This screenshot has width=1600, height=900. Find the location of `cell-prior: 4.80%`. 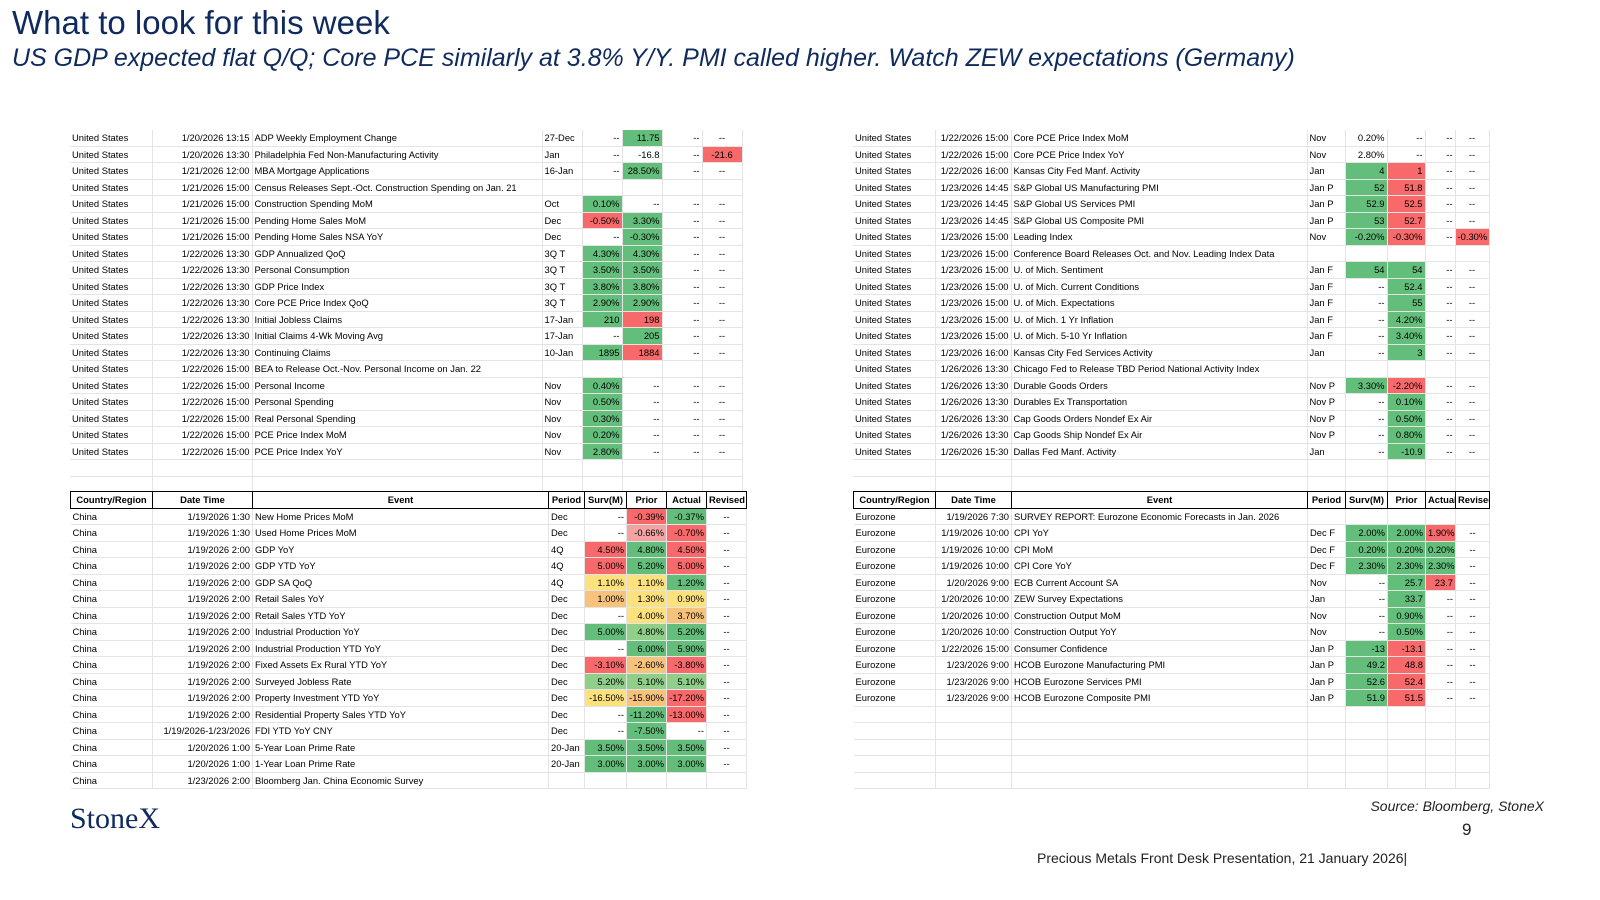

cell-prior: 4.80% is located at coordinates (646, 632).